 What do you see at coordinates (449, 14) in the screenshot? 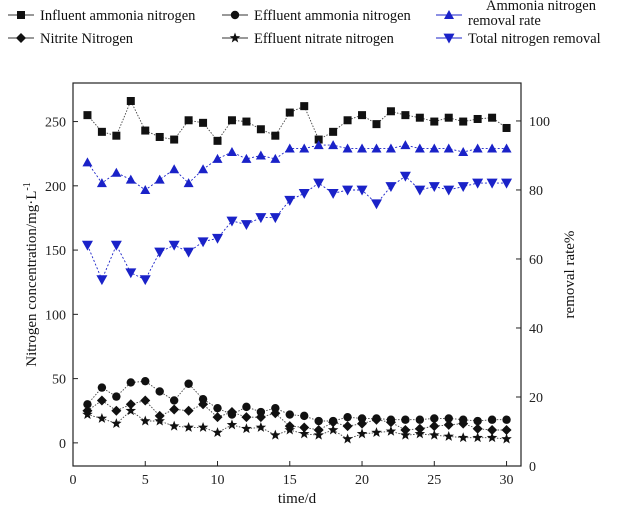
I see `legend-marker-ammonia-nitrogen-removal-rate` at bounding box center [449, 14].